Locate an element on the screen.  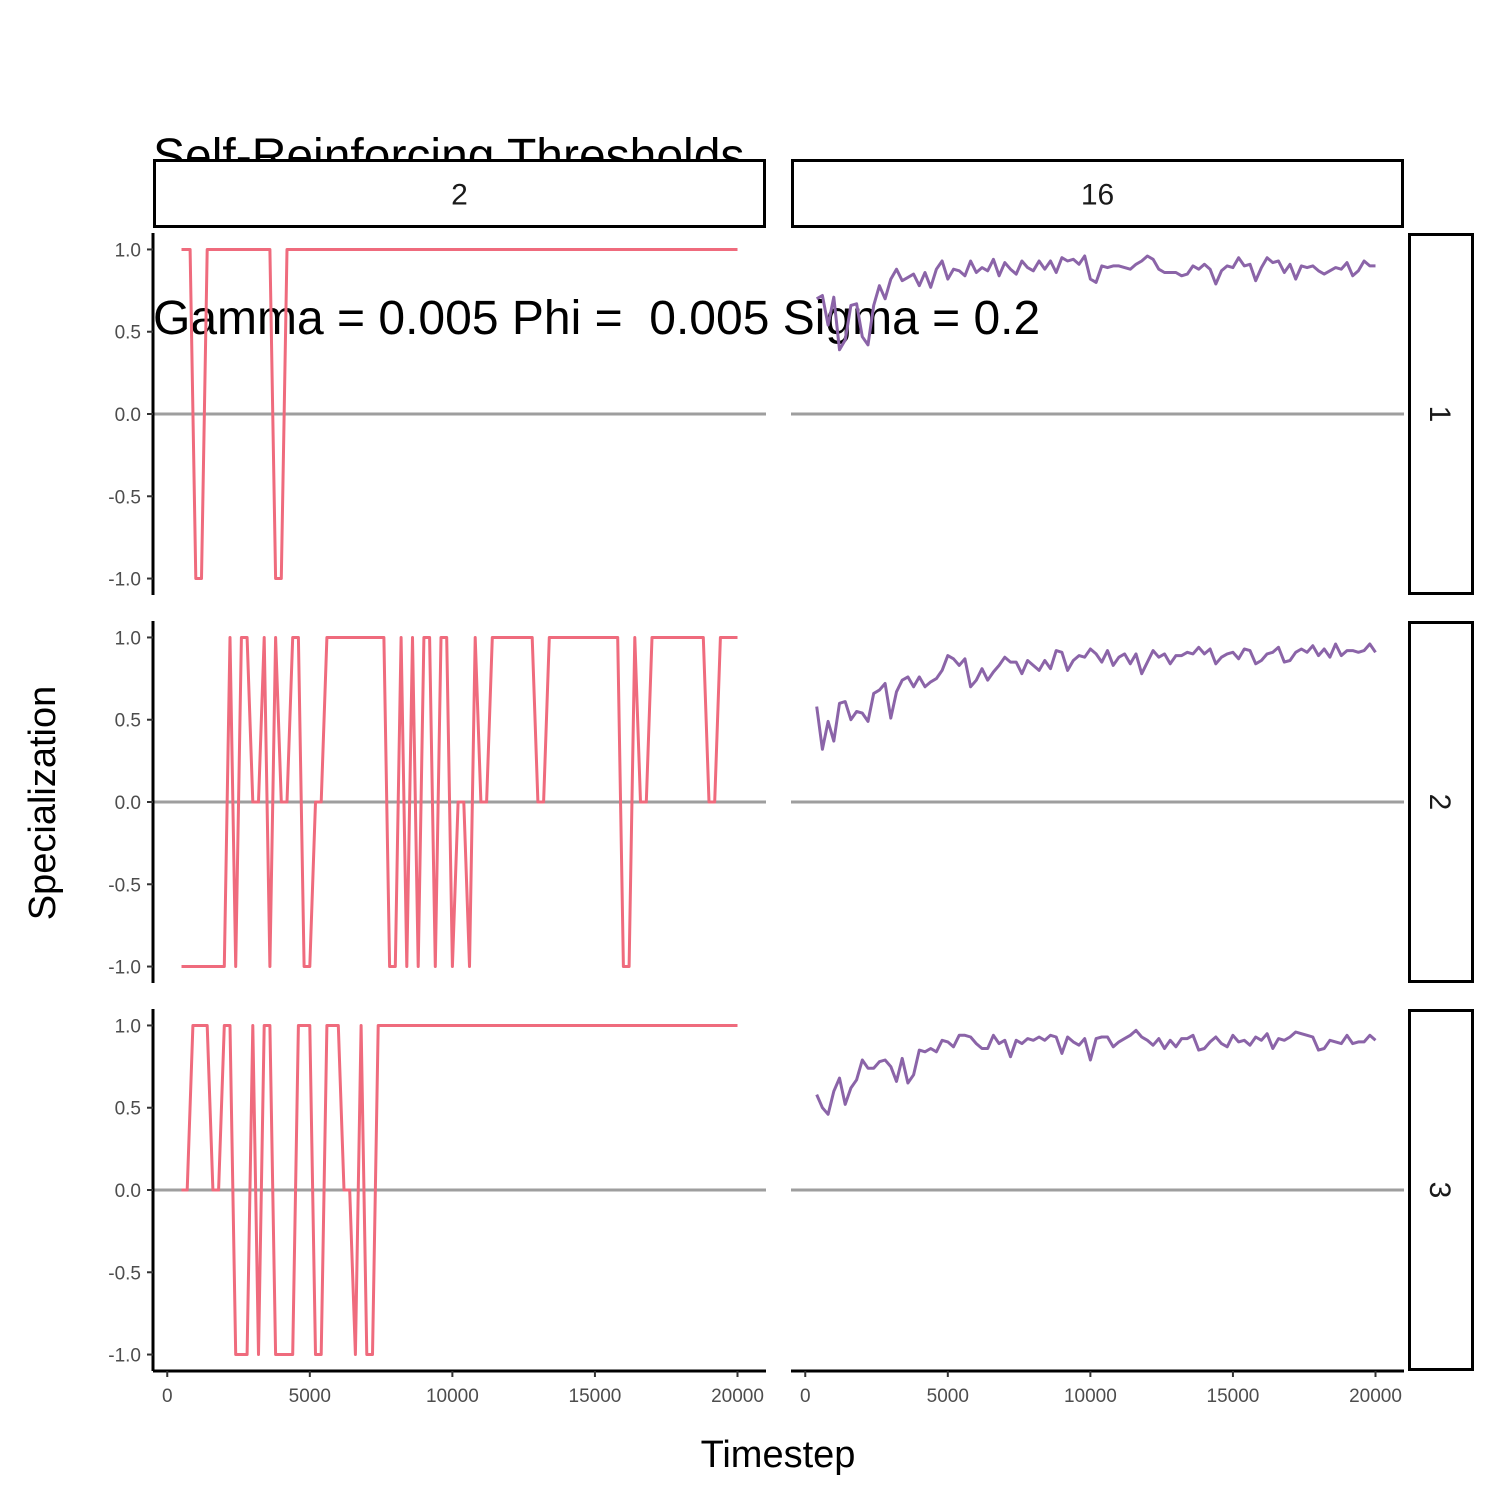
row-strip-label: 2 is located at coordinates (1439, 802).